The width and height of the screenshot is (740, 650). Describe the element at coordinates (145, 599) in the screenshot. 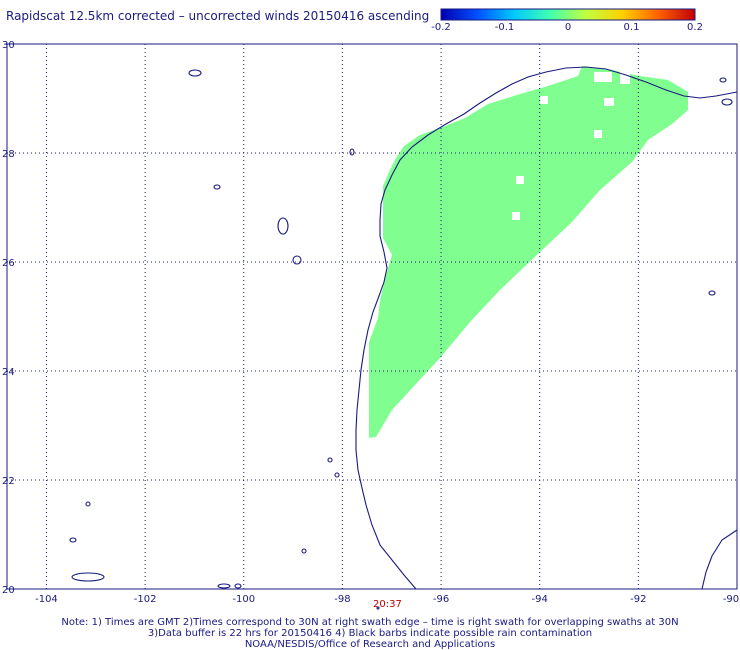

I see `longitude-tick-label: -102` at that location.